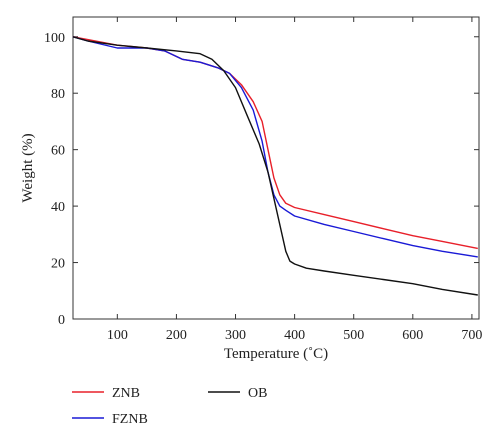  Describe the element at coordinates (28, 167) in the screenshot. I see `y-axis-title: Weight (%)` at that location.